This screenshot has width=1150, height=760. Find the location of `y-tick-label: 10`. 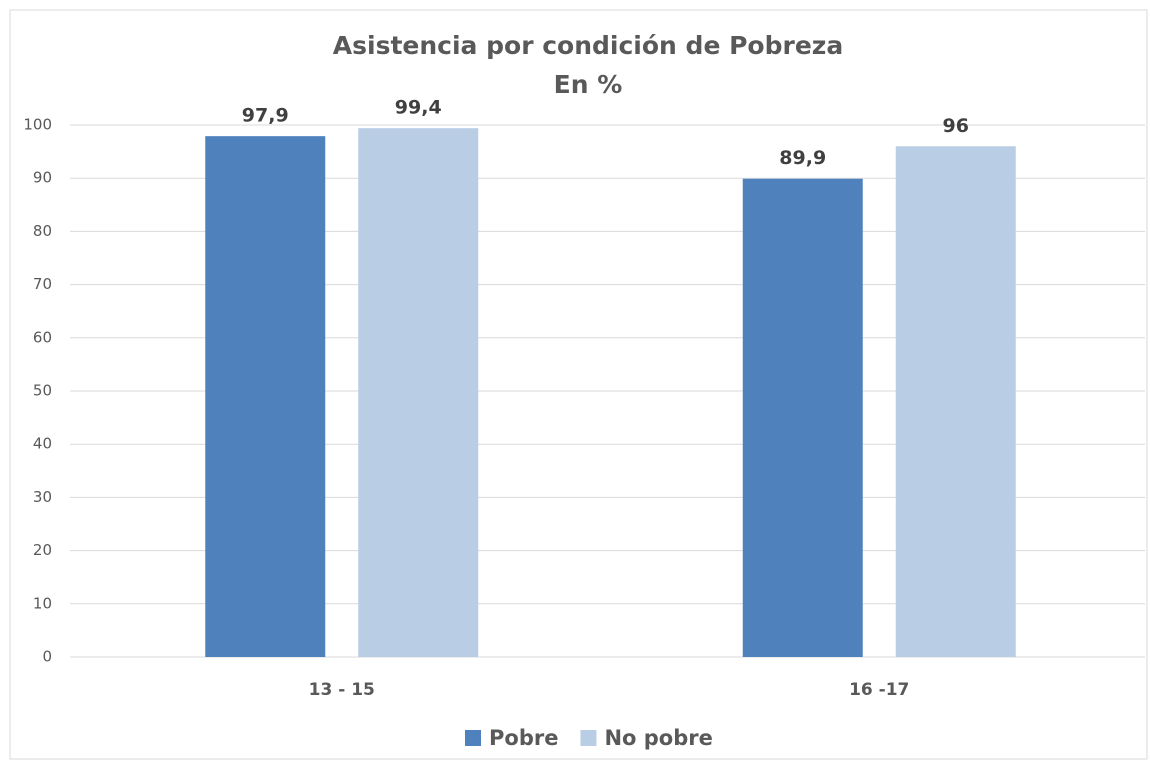

y-tick-label: 10 is located at coordinates (42, 603).